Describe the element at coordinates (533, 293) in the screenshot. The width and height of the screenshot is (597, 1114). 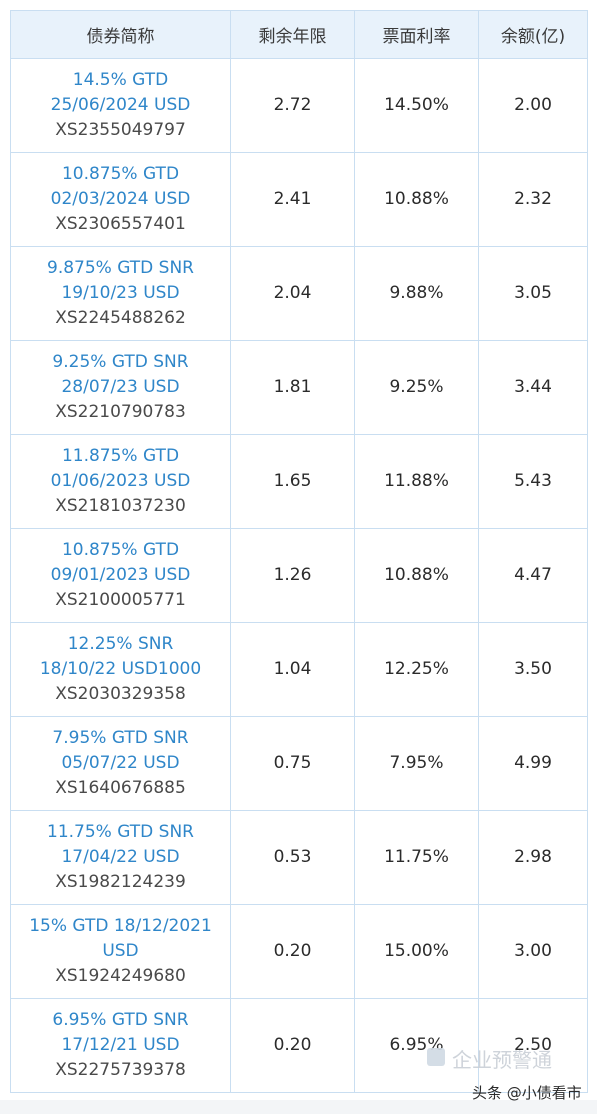
I see `balance-cell: 3.05` at that location.